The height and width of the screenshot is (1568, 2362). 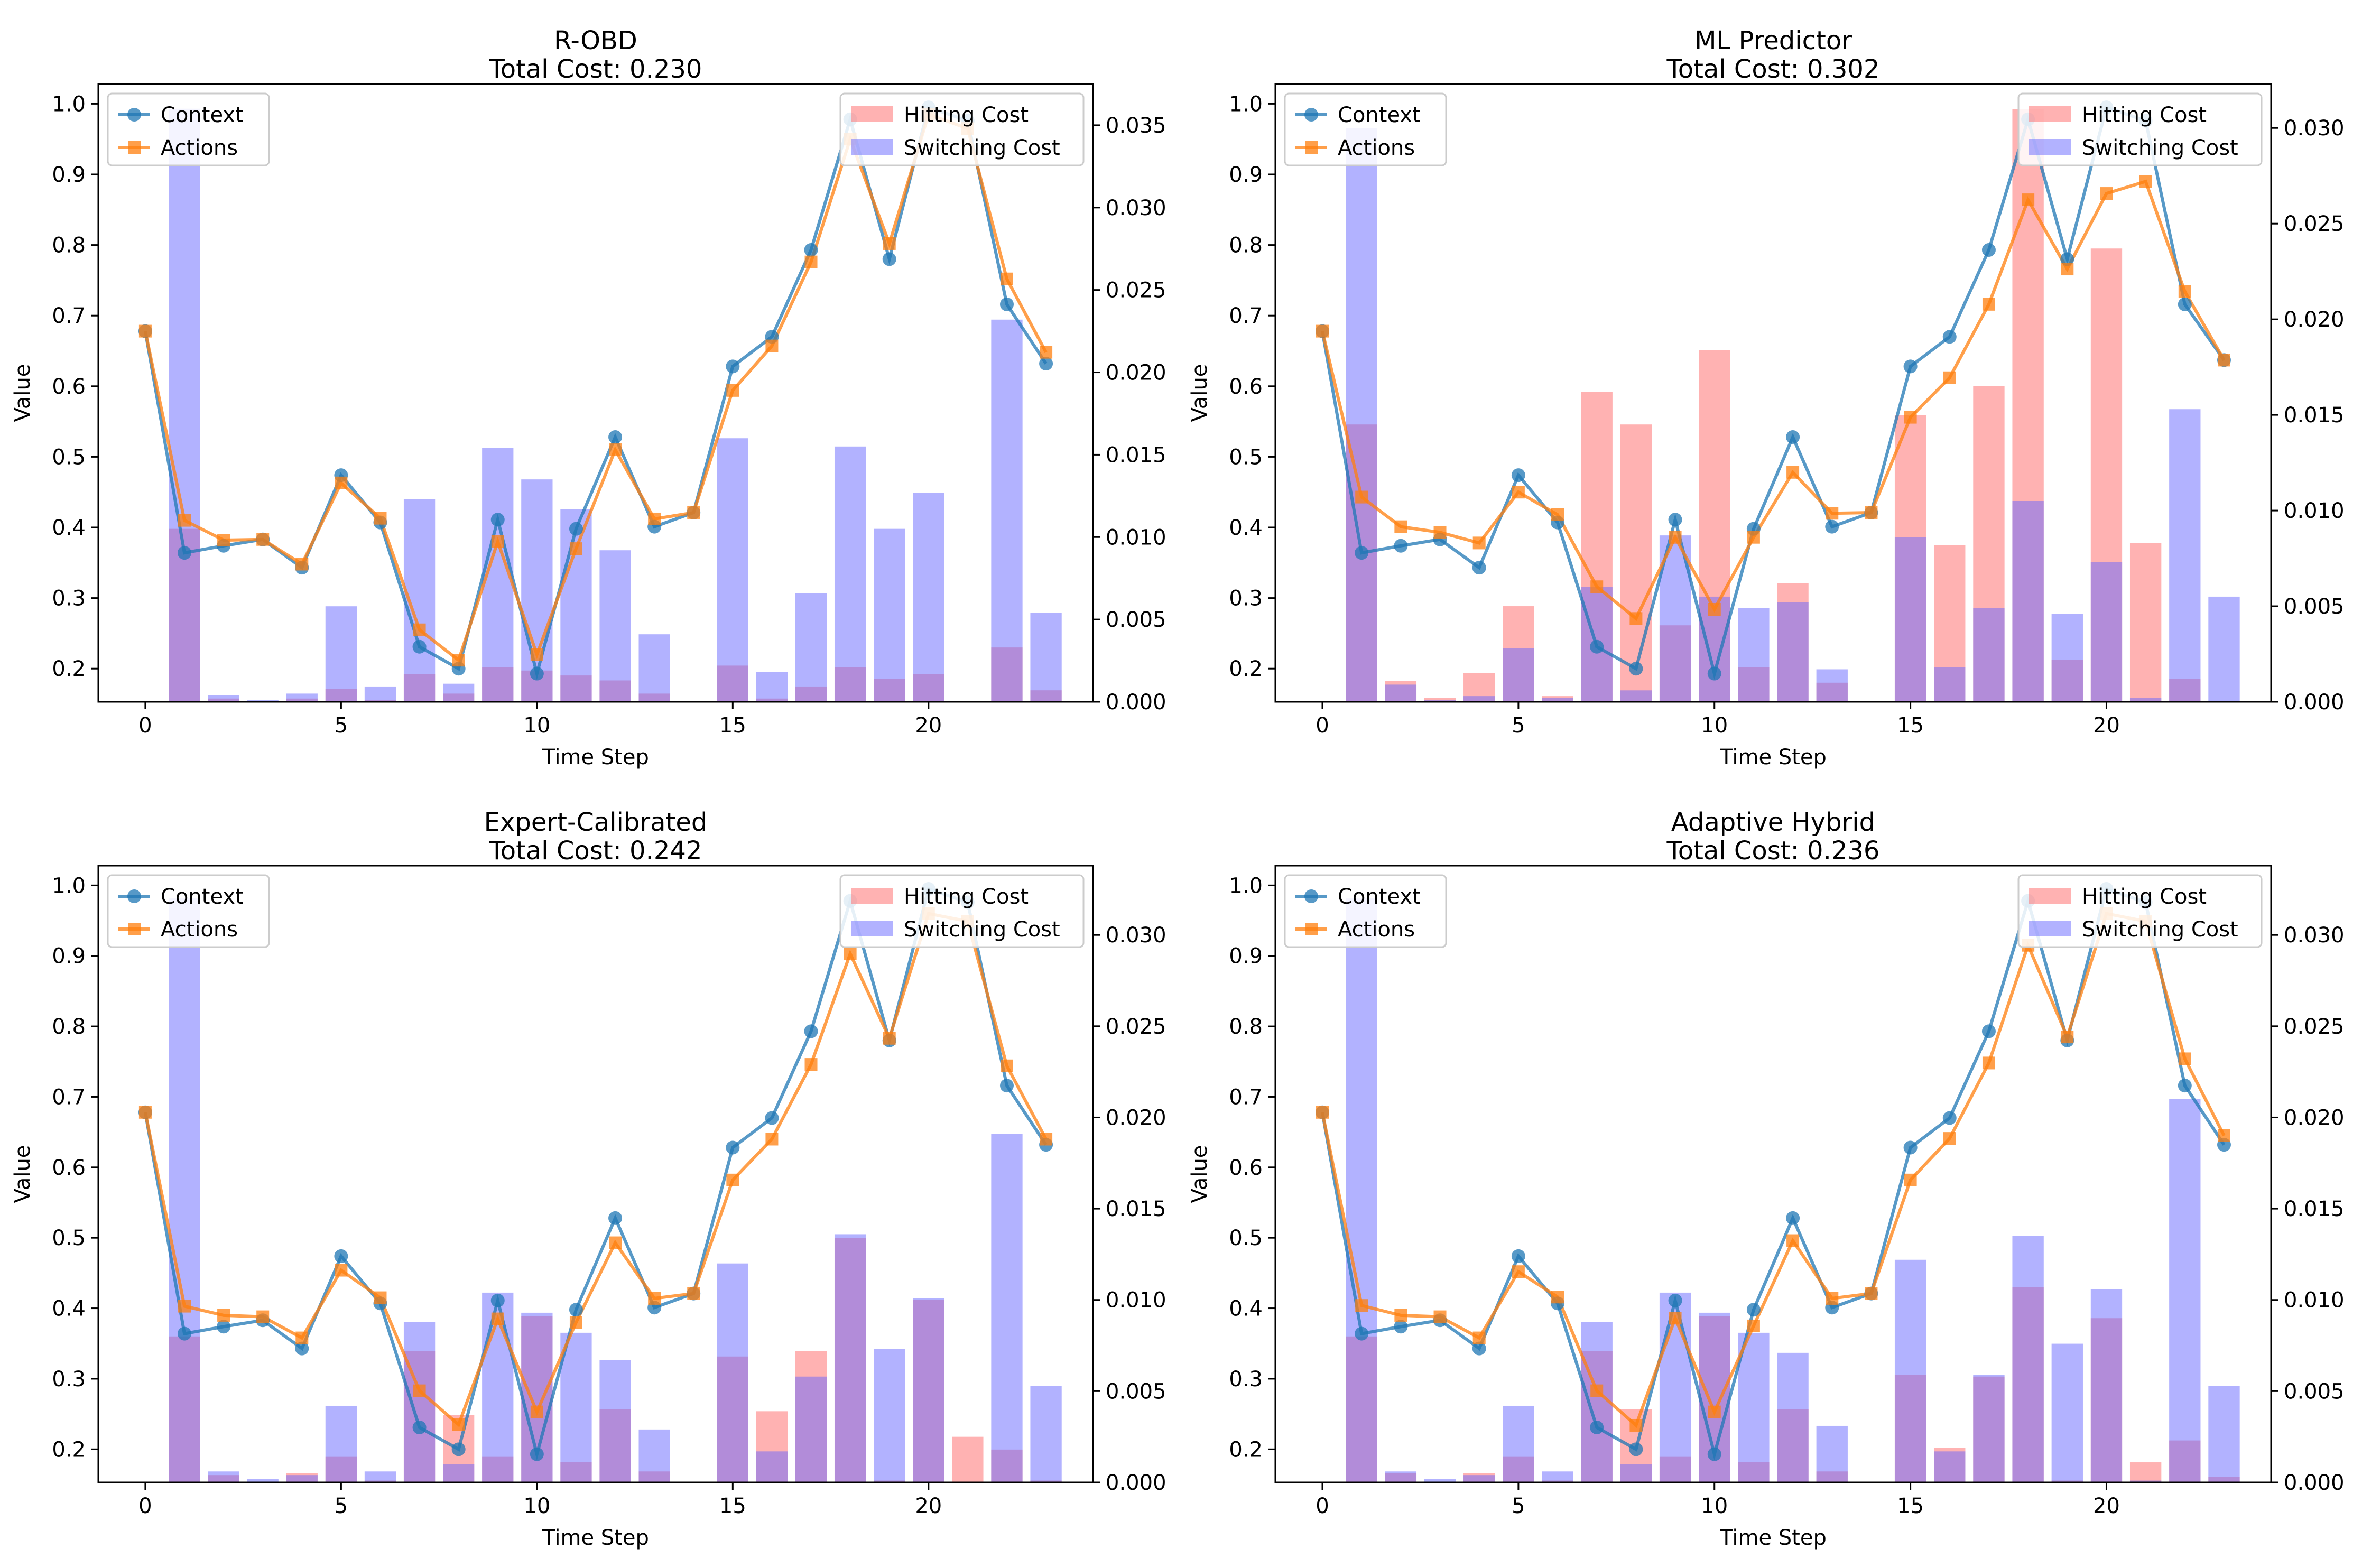 What do you see at coordinates (1518, 1506) in the screenshot?
I see `x-tick-label: 5` at bounding box center [1518, 1506].